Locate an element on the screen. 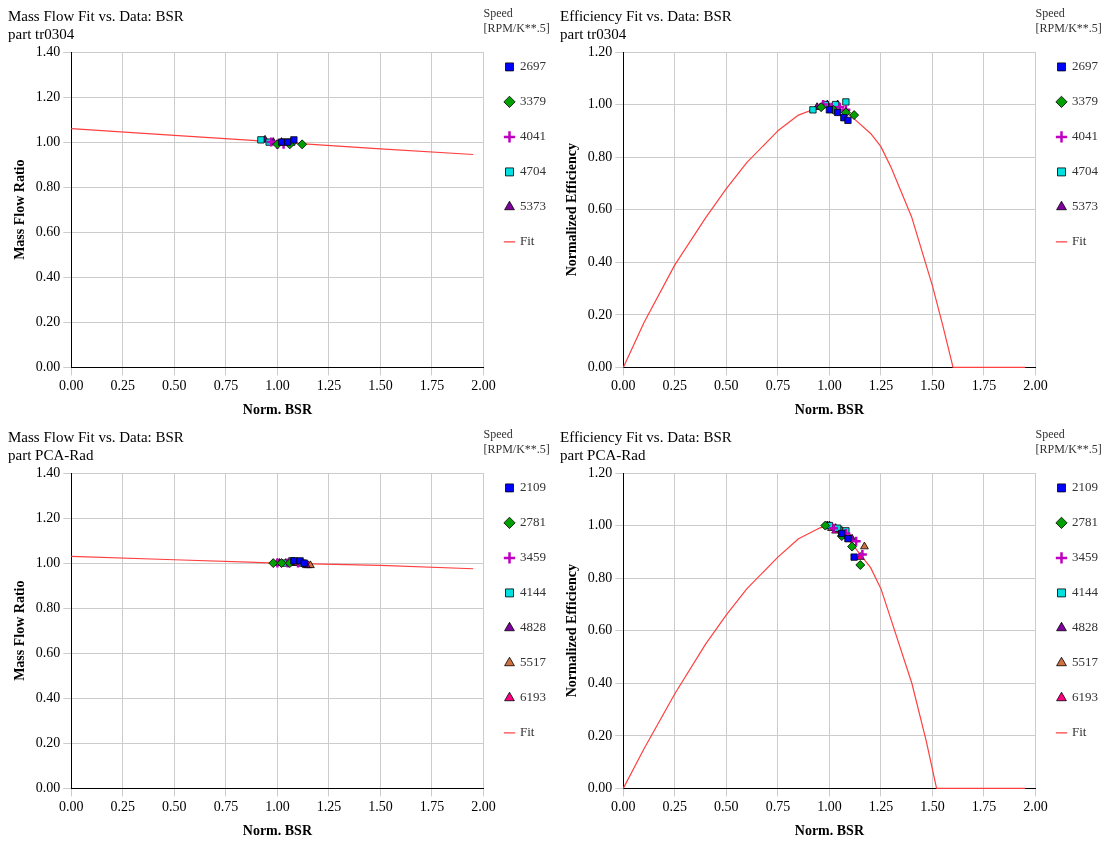 The height and width of the screenshot is (853, 1116). chart-subtitle: part PCA-Rad is located at coordinates (51, 454).